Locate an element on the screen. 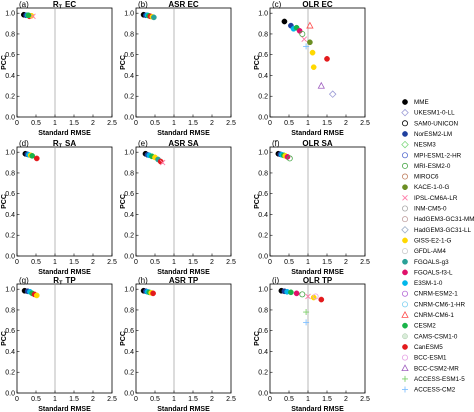  legend-item: HadGEM3-GC31-LL is located at coordinates (436, 230).